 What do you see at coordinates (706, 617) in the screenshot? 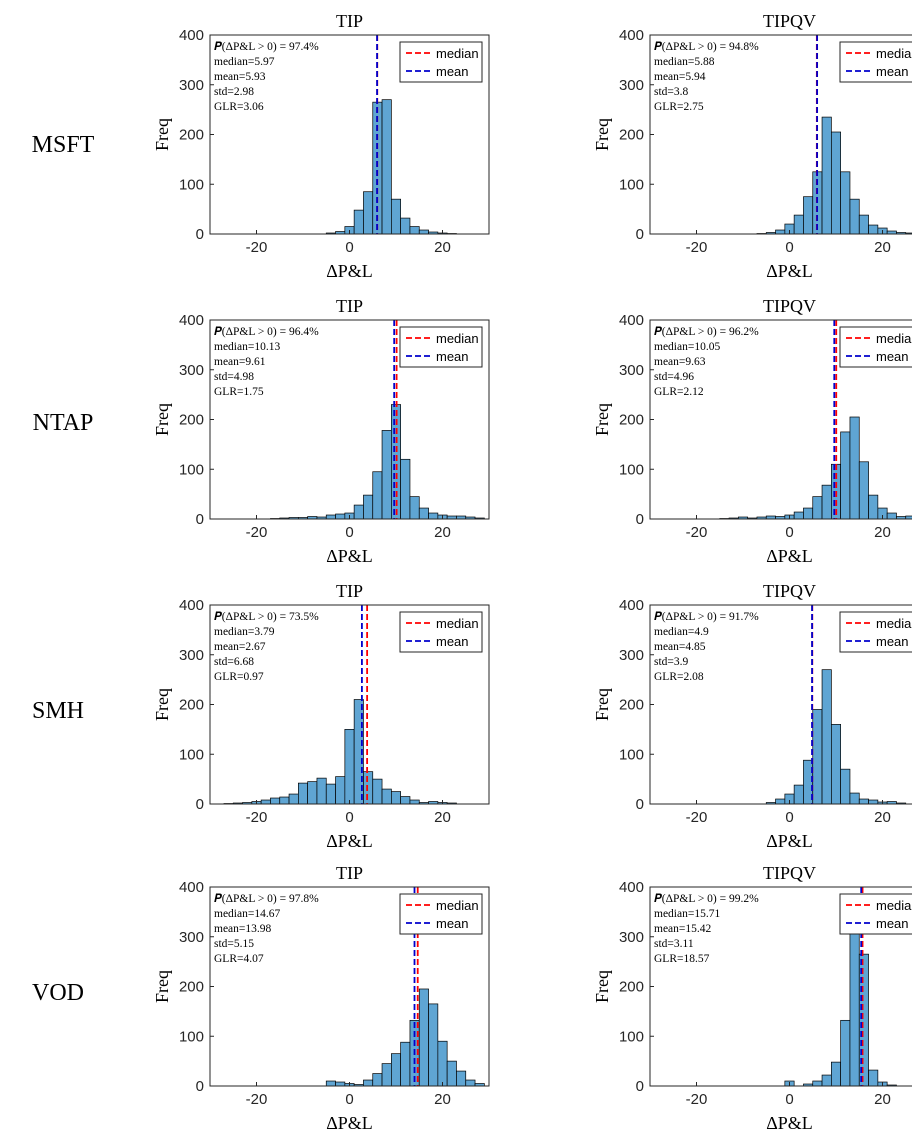
I see `stats-line: 𝑷(ΔP&L > 0) = 91.7%` at bounding box center [706, 617].